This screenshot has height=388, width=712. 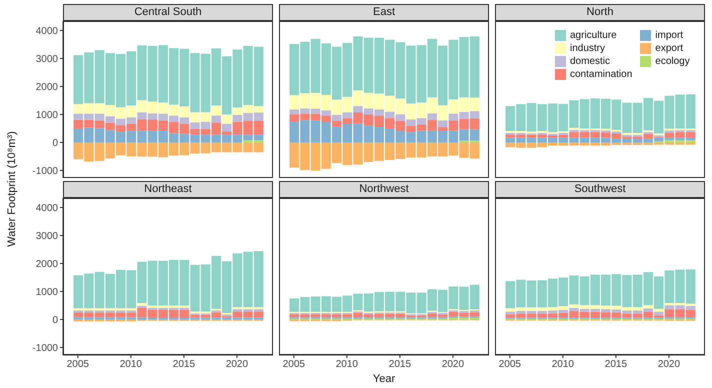 What do you see at coordinates (12, 189) in the screenshot?
I see `y-axis-title: Water Footprint (10⁸m³)` at bounding box center [12, 189].